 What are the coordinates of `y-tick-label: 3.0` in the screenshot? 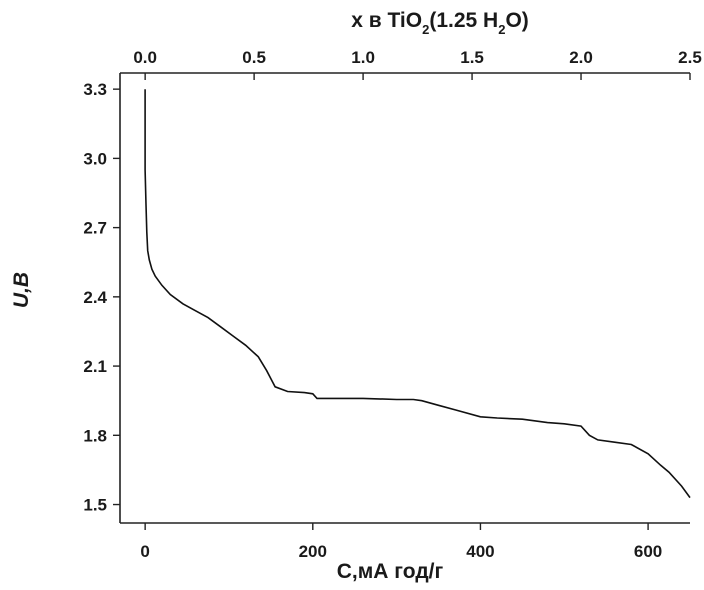 It's located at (95, 158).